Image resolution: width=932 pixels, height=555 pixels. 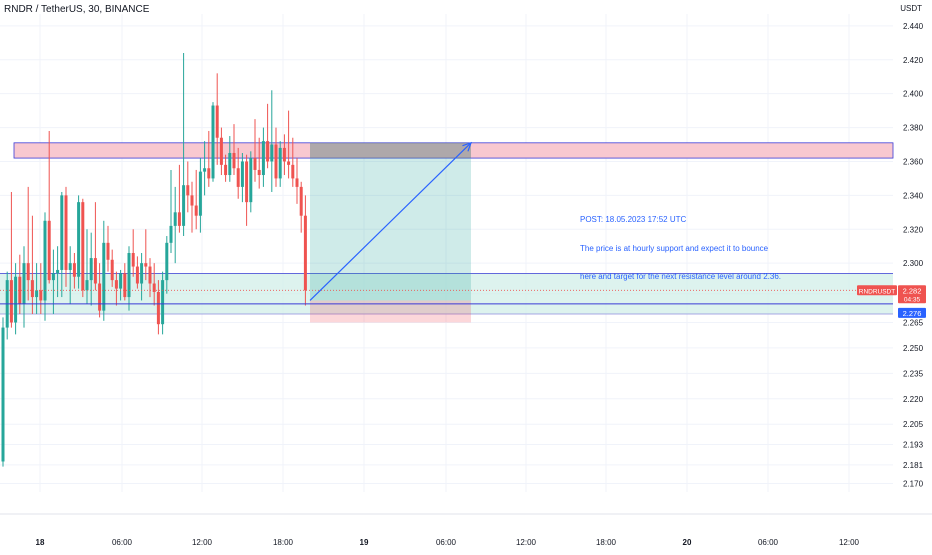 I want to click on symbol-tag-text: RNDRUSDT, so click(x=877, y=291).